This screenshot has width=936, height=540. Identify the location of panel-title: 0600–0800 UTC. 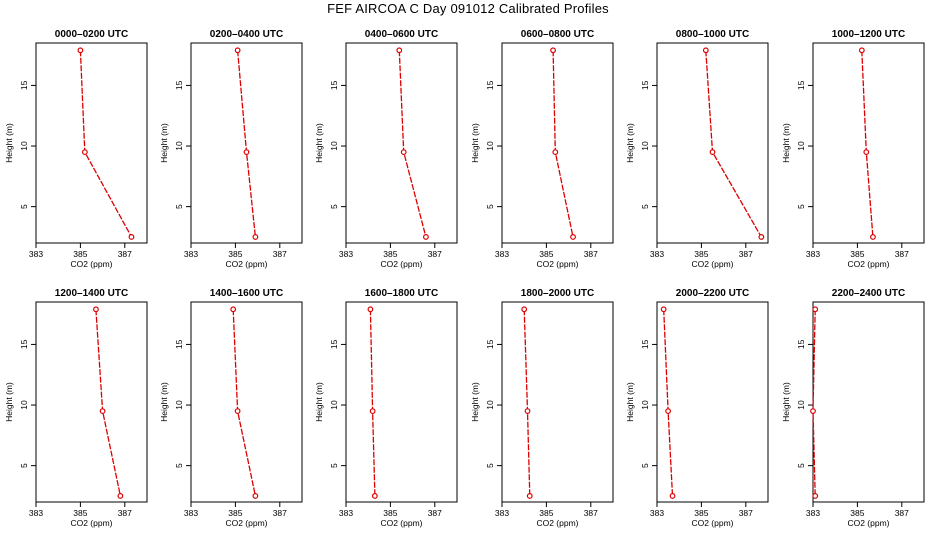
(557, 34).